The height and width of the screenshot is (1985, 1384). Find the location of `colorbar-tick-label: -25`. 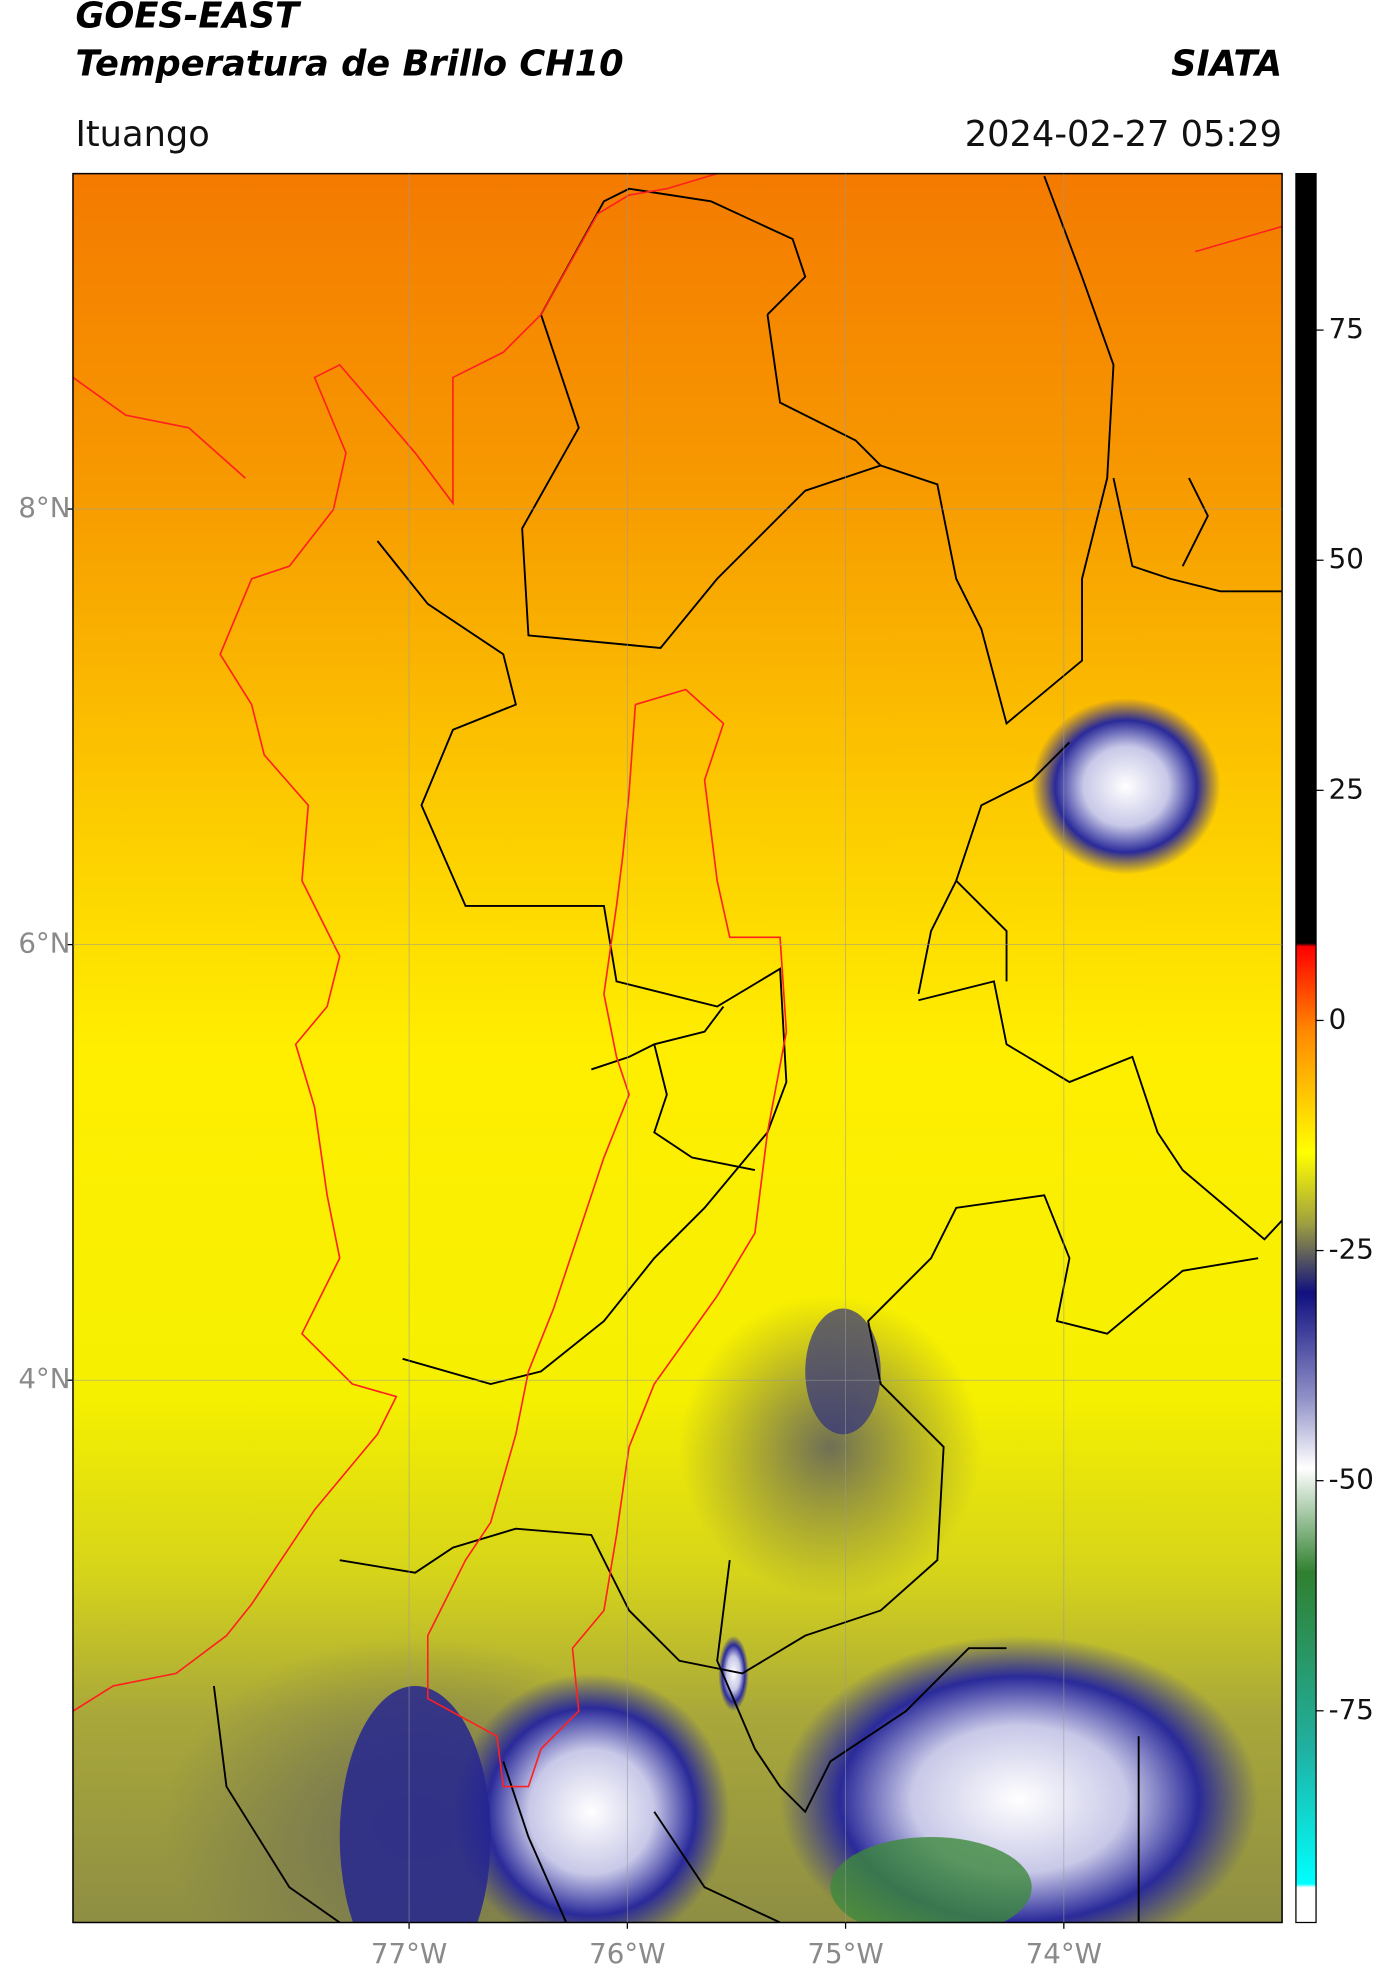

colorbar-tick-label: -25 is located at coordinates (1351, 1249).